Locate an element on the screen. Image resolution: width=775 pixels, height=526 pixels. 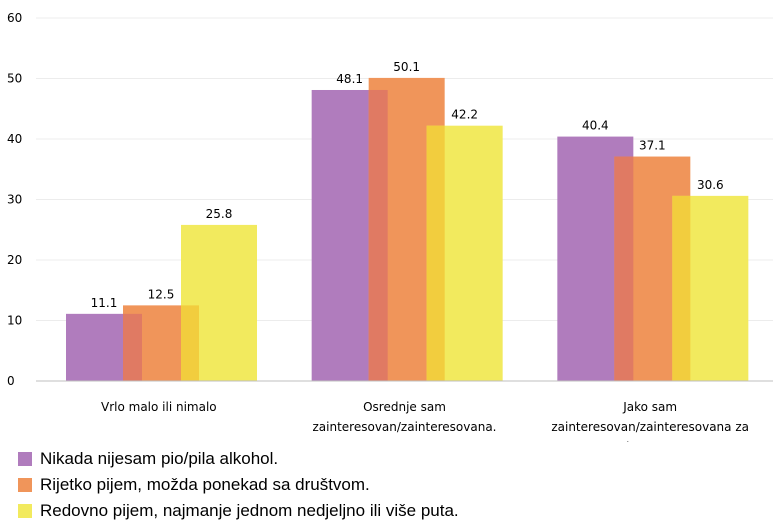
legend-label-series-1: Nikada nijesam pio/pila alkohol. is located at coordinates (159, 458).